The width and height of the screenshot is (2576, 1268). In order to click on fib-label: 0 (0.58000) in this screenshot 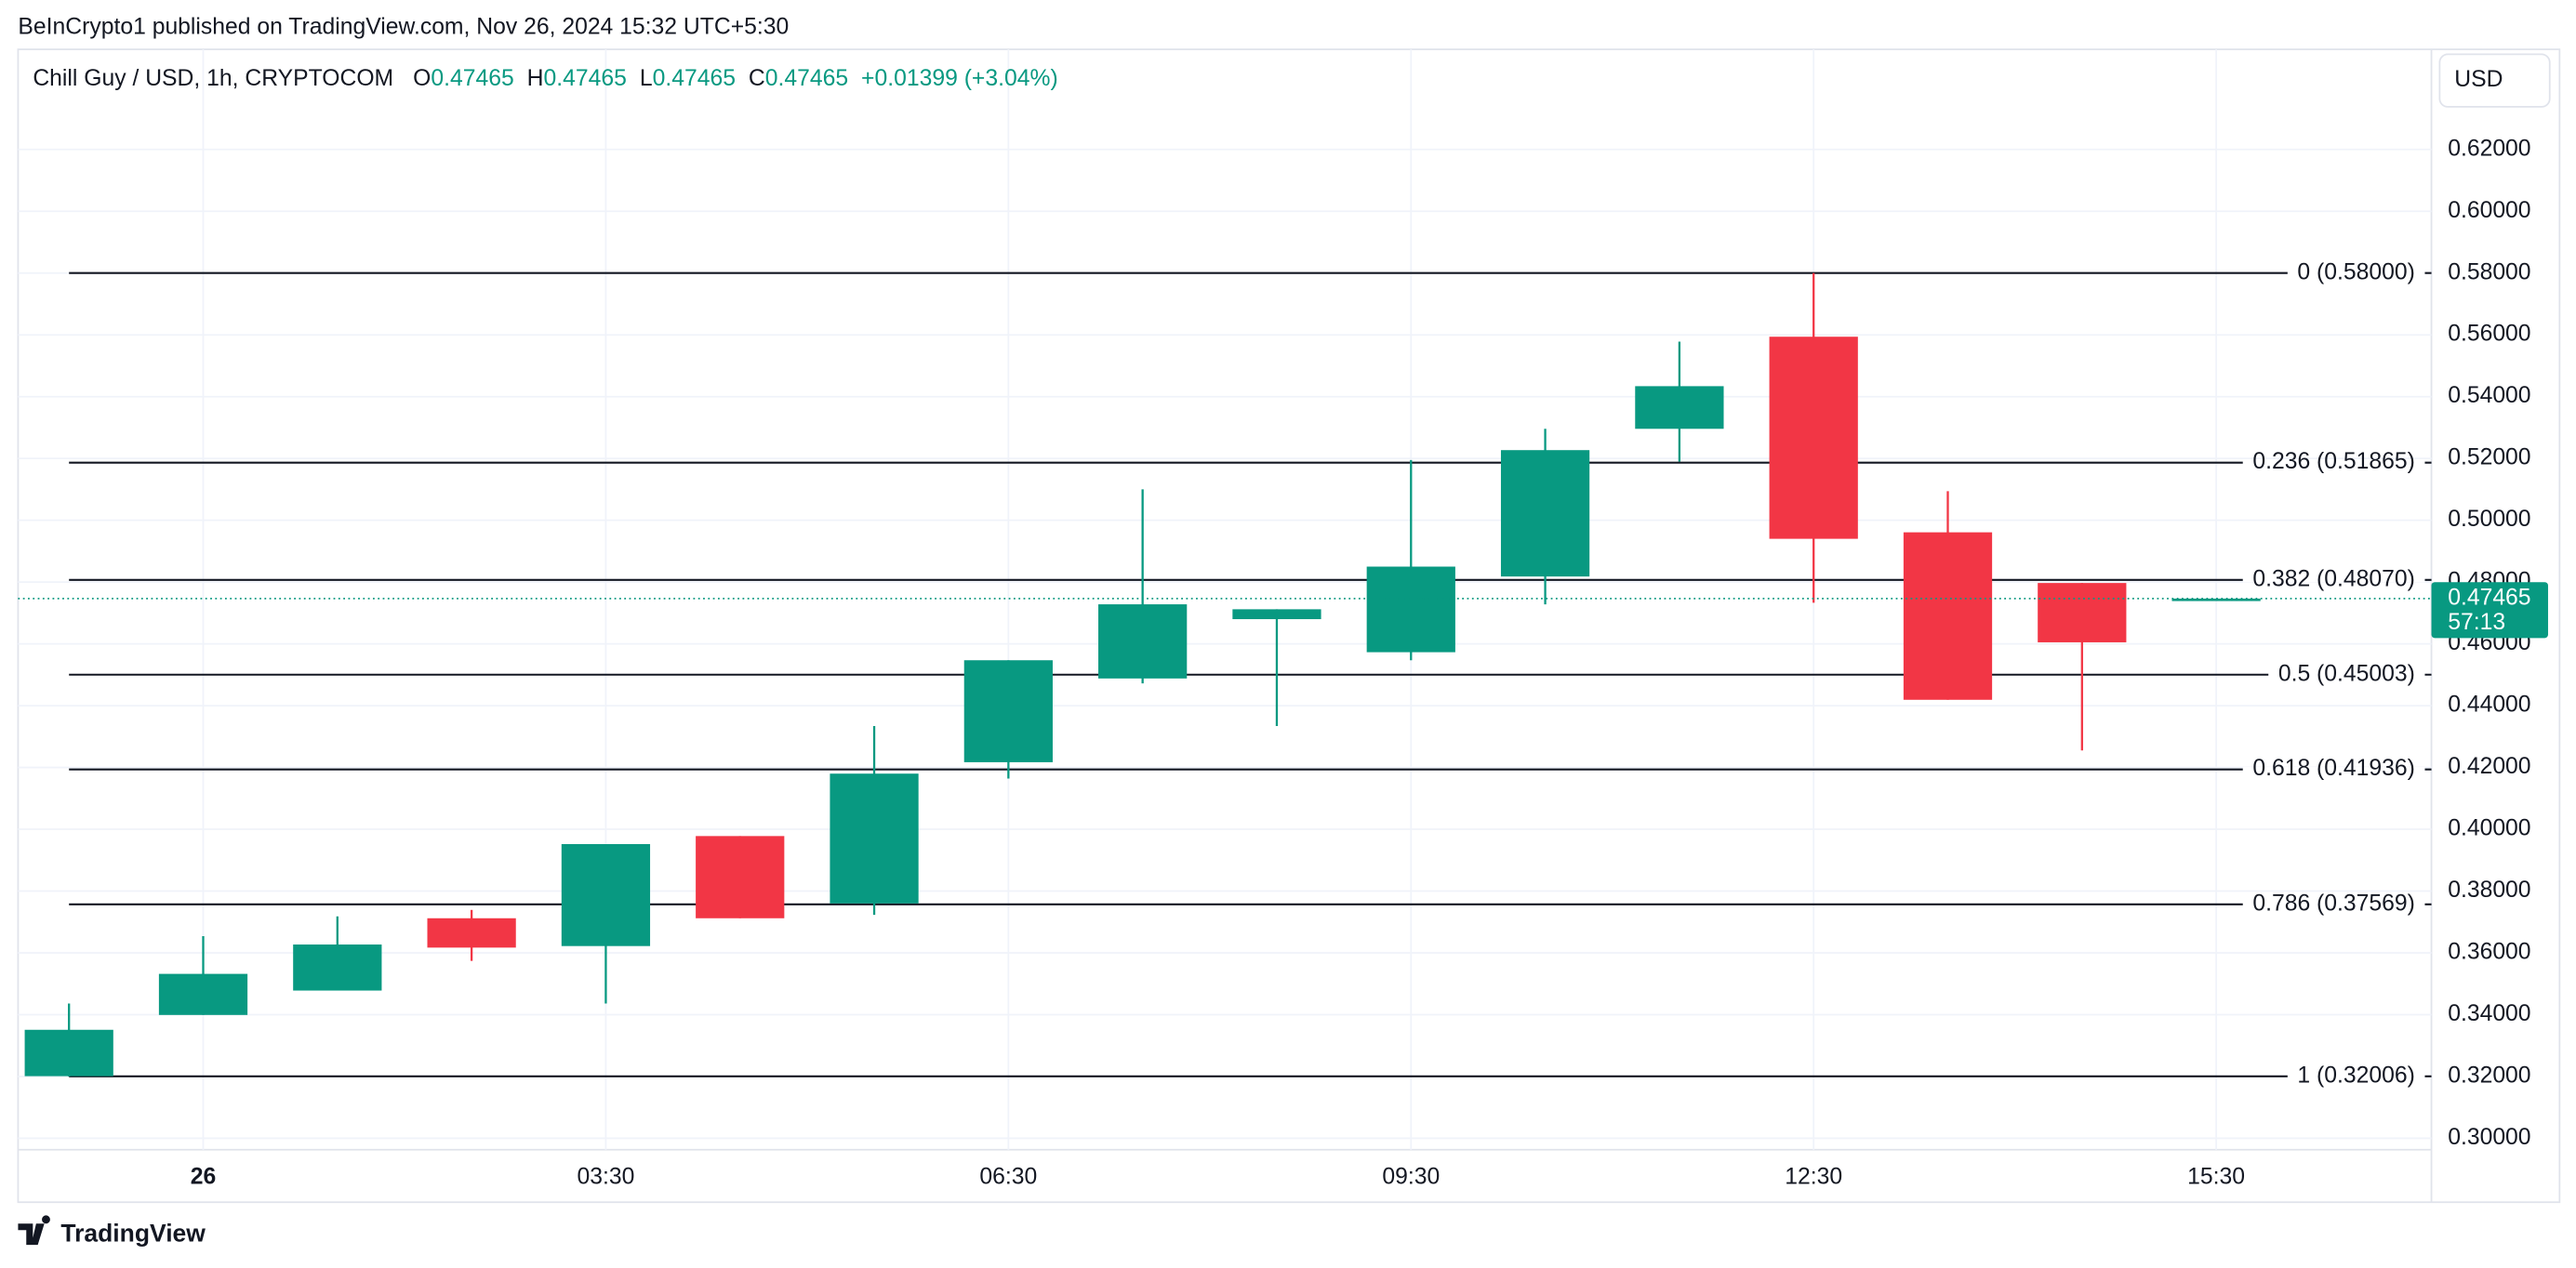, I will do `click(2355, 271)`.